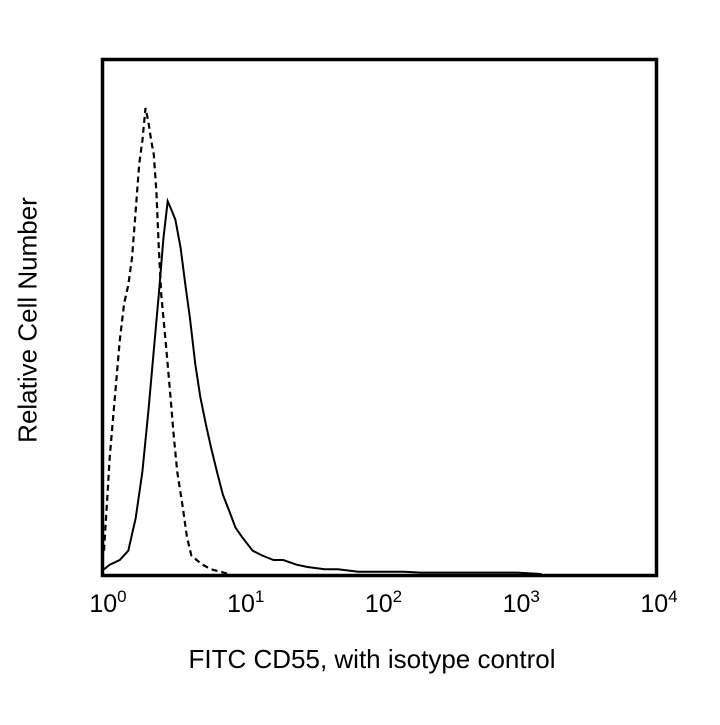  What do you see at coordinates (27, 320) in the screenshot?
I see `y-axis-label: Relative Cell Number` at bounding box center [27, 320].